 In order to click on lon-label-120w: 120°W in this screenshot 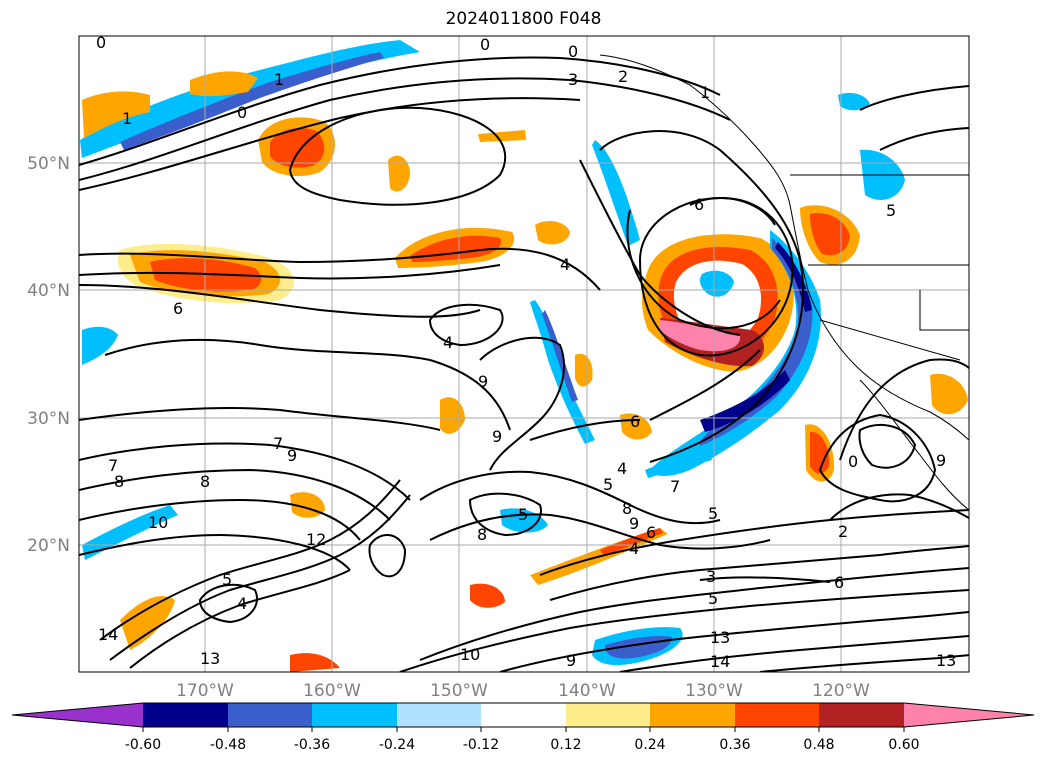, I will do `click(841, 691)`.